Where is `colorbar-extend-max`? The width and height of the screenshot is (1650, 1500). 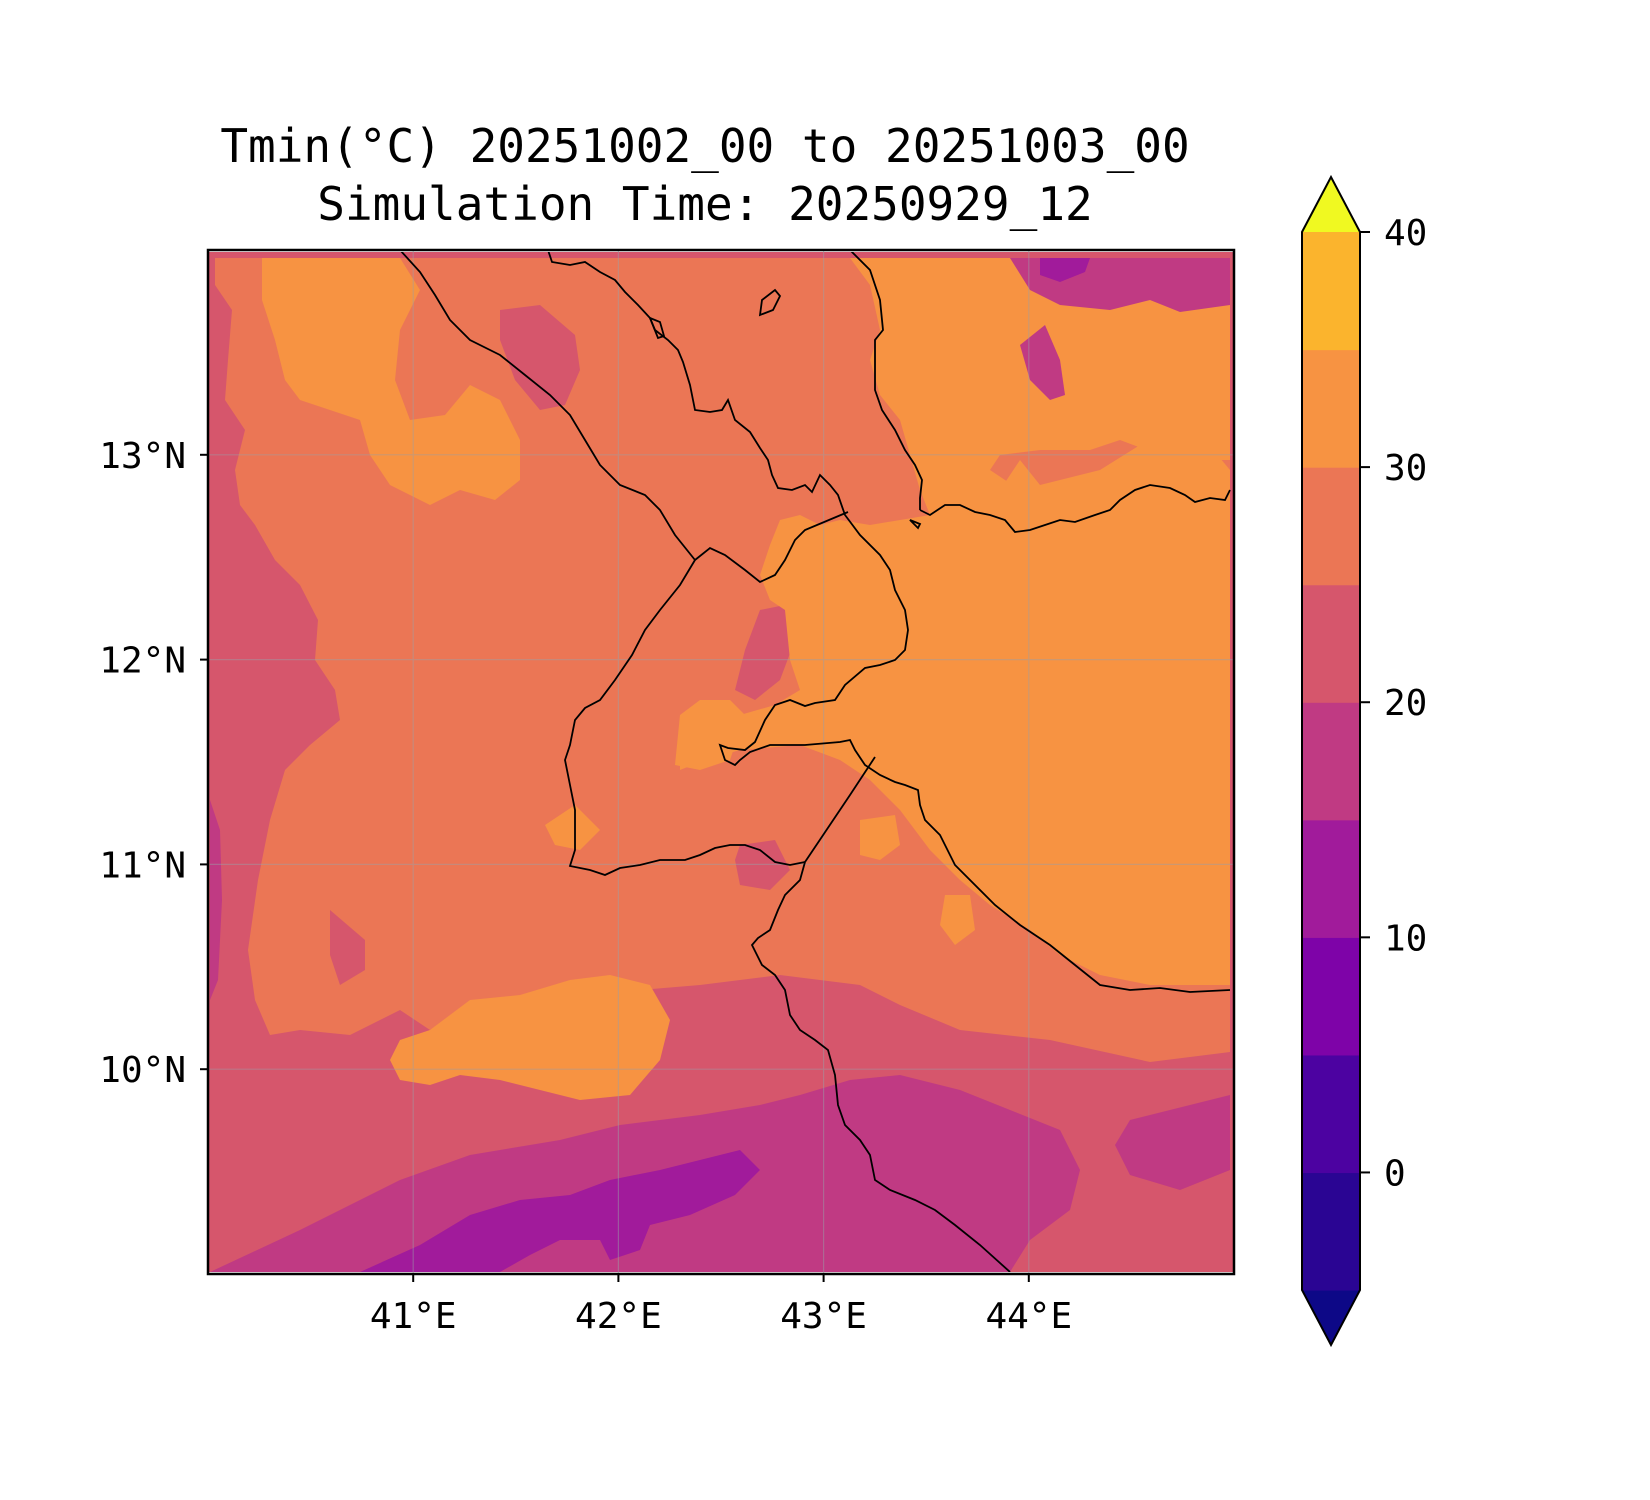
colorbar-extend-max is located at coordinates (1331, 204).